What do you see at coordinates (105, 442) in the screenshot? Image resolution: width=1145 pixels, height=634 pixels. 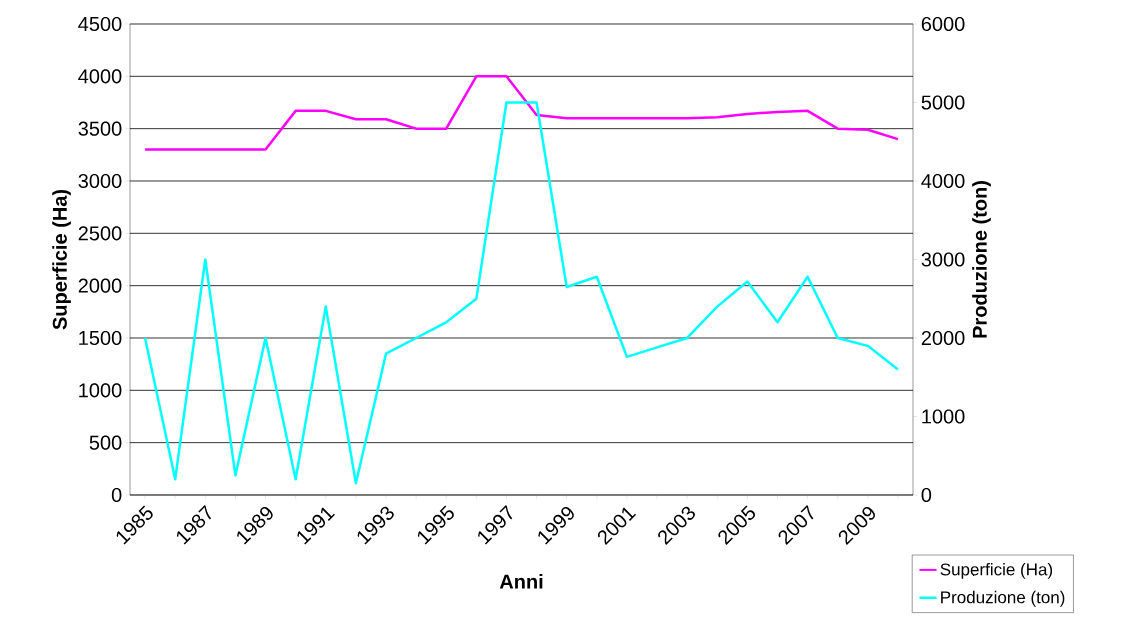 I see `y-tick-label: 500` at bounding box center [105, 442].